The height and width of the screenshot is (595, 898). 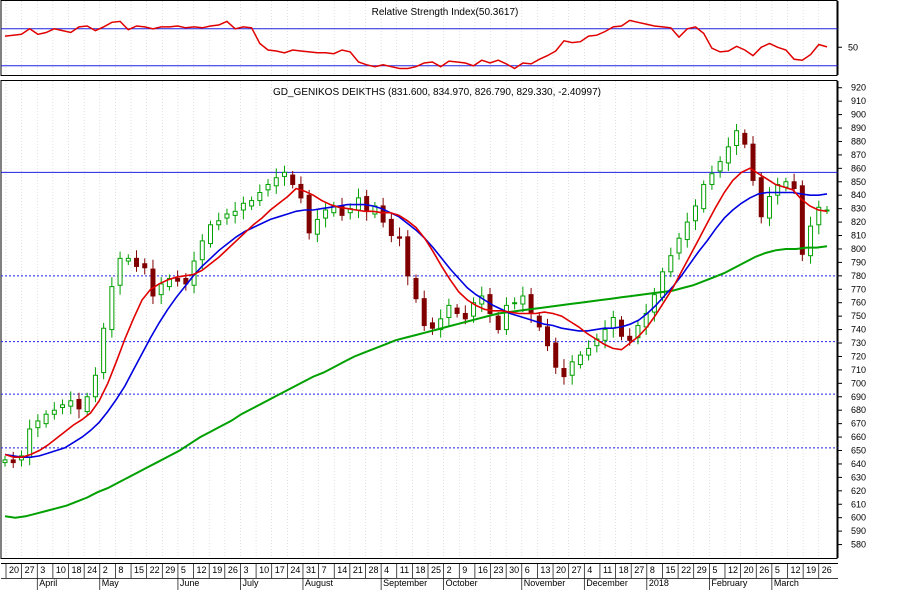 What do you see at coordinates (858, 545) in the screenshot?
I see `price-tick-label: 580` at bounding box center [858, 545].